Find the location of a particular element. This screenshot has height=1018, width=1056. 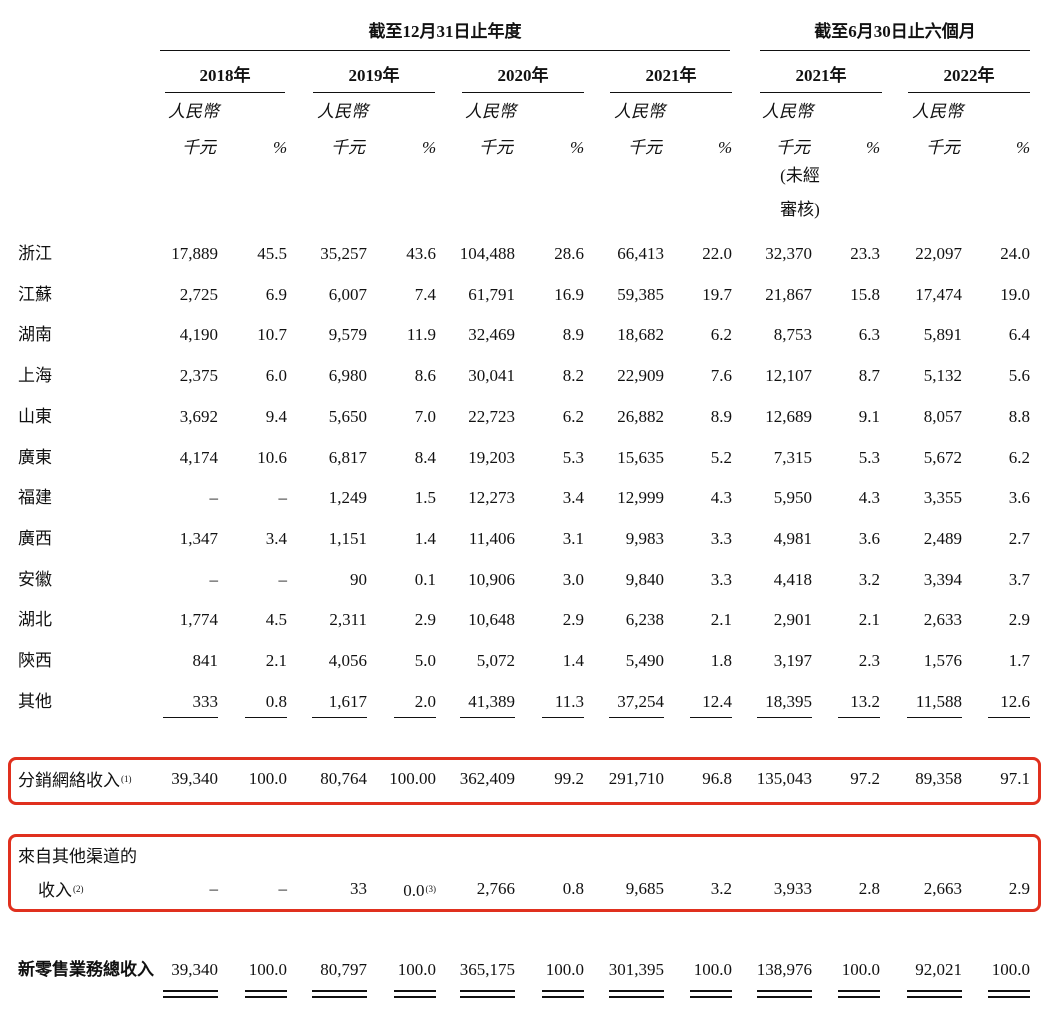

distribution-cell: 362,409 is located at coordinates (487, 778).